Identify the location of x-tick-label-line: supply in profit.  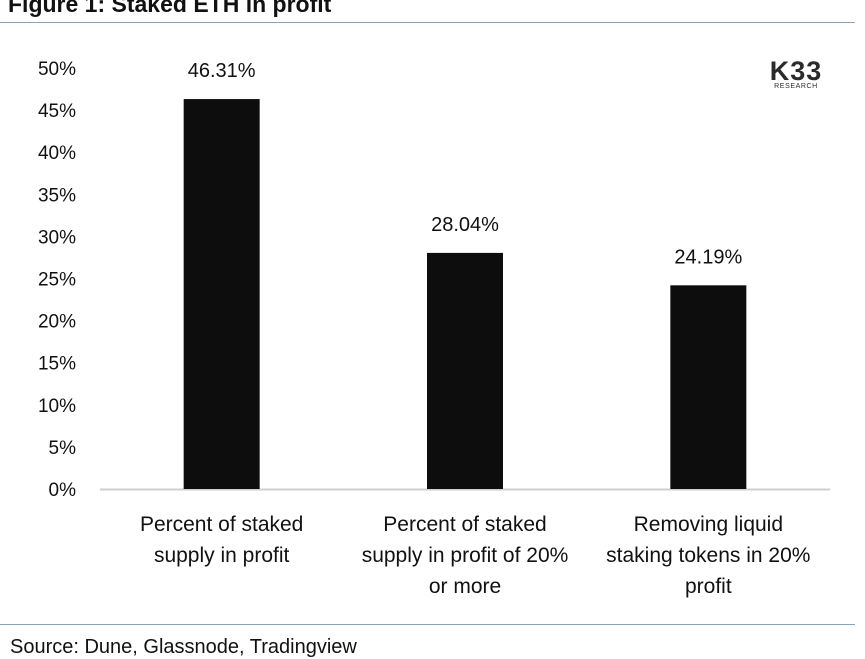
(222, 555).